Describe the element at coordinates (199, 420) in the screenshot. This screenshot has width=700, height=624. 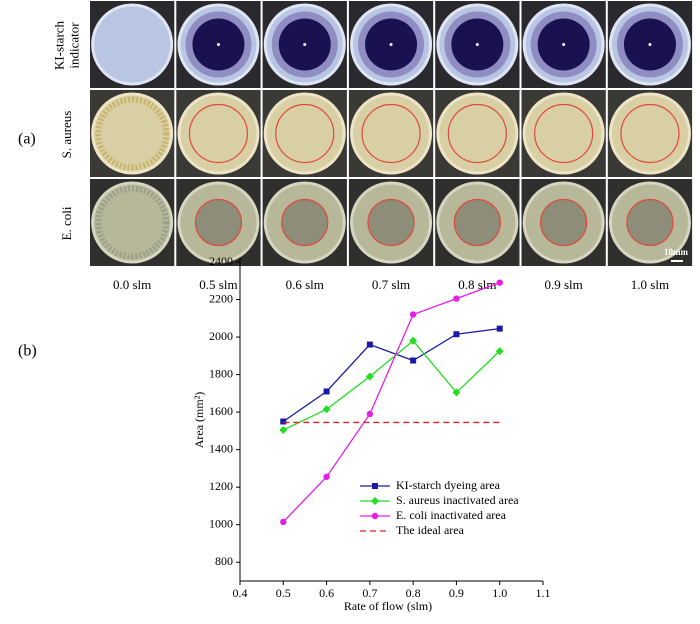
I see `y-axis-label: Area (mm²)` at that location.